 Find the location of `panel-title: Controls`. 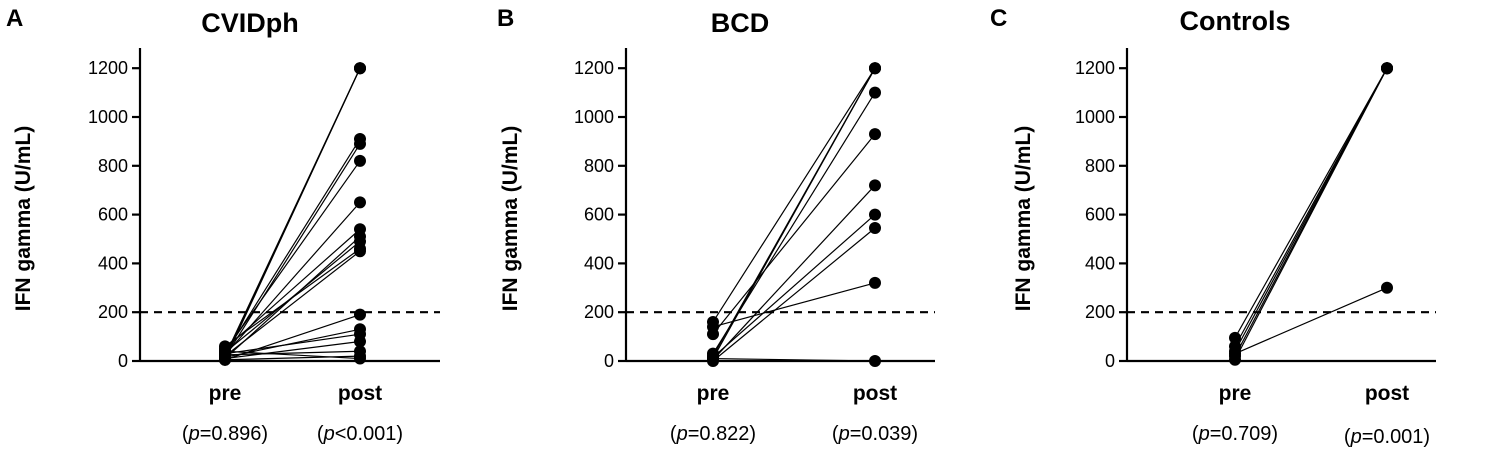

panel-title: Controls is located at coordinates (1235, 21).